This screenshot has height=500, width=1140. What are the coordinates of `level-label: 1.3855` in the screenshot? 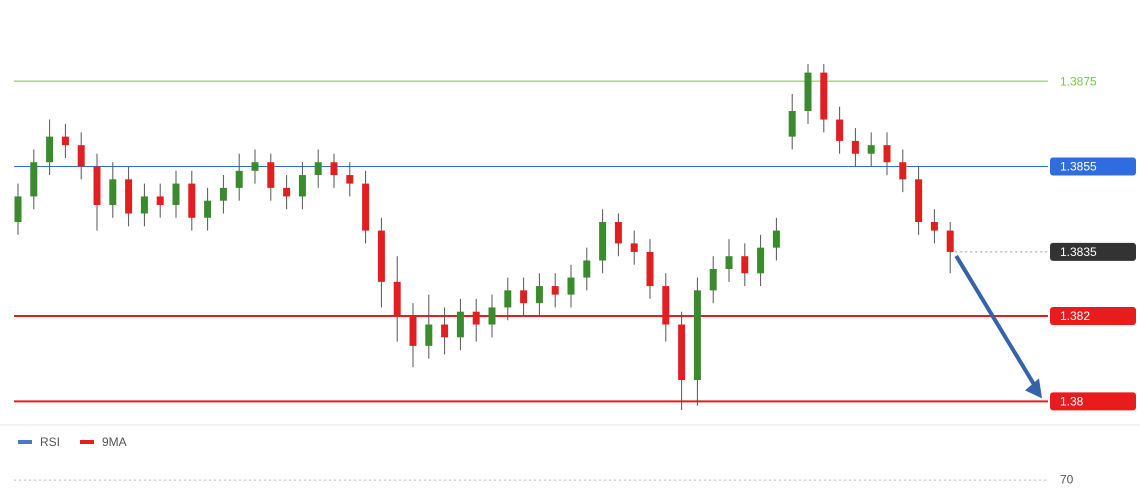 It's located at (1078, 167).